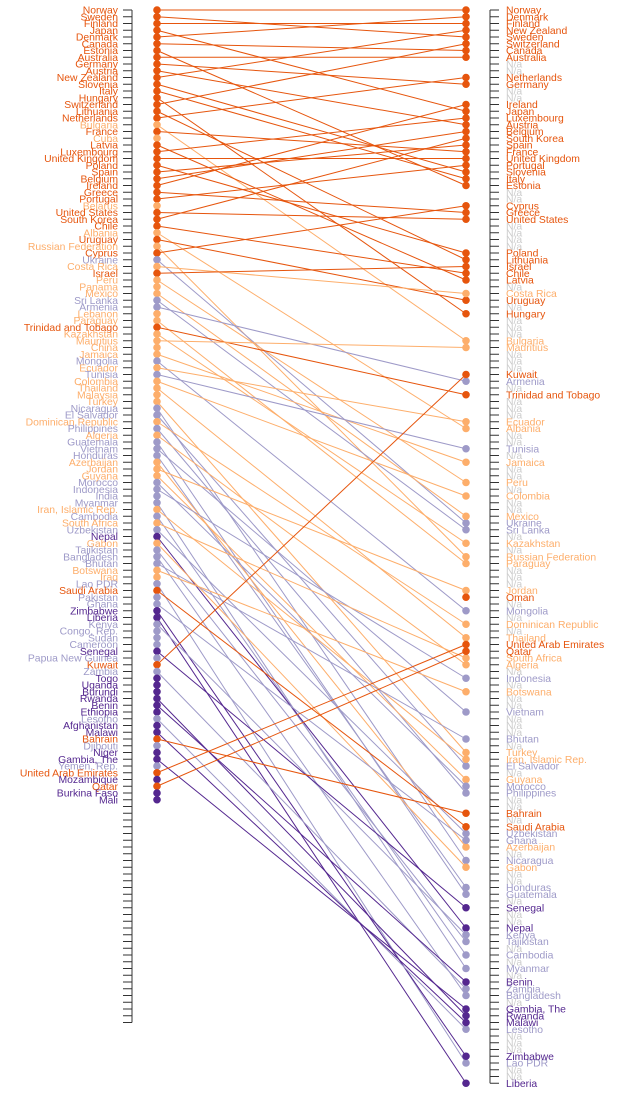  What do you see at coordinates (520, 598) in the screenshot?
I see `right-label-oman: Oman` at bounding box center [520, 598].